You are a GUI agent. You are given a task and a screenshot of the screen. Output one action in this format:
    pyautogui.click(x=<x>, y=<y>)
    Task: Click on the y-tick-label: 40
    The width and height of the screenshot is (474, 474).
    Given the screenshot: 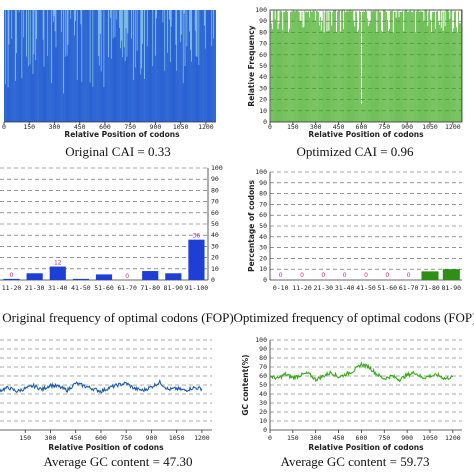 What is the action you would take?
    pyautogui.click(x=263, y=237)
    